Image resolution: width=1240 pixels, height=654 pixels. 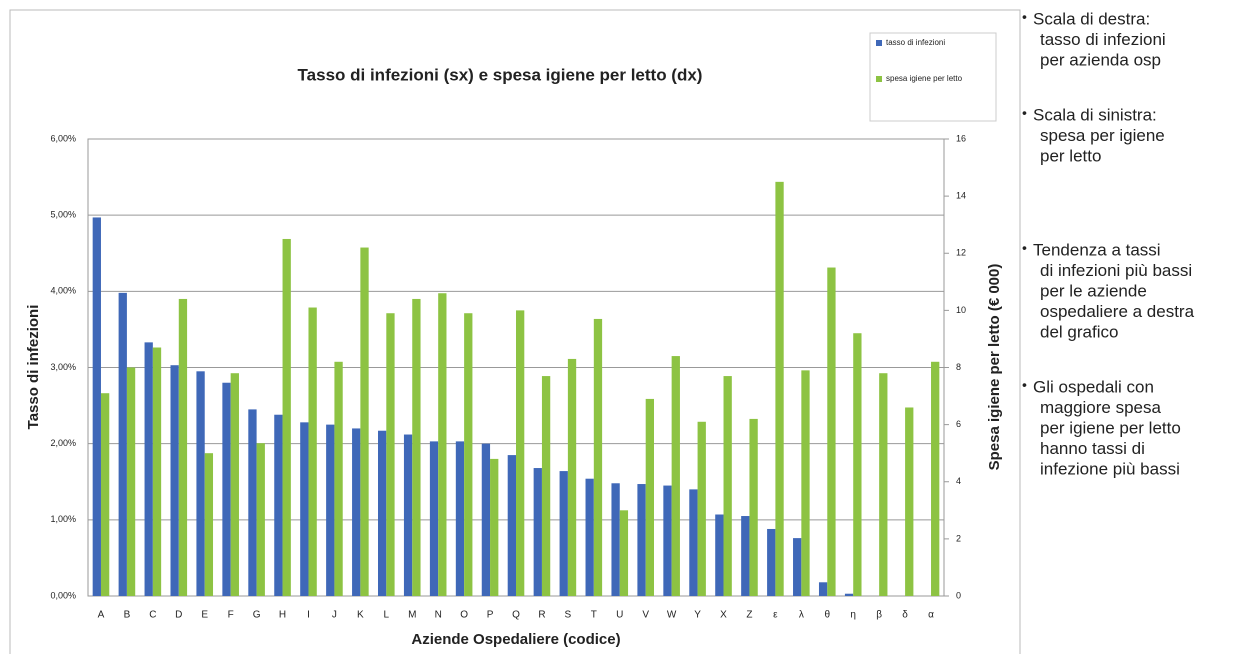 I want to click on x-tick-label: S, so click(x=568, y=615).